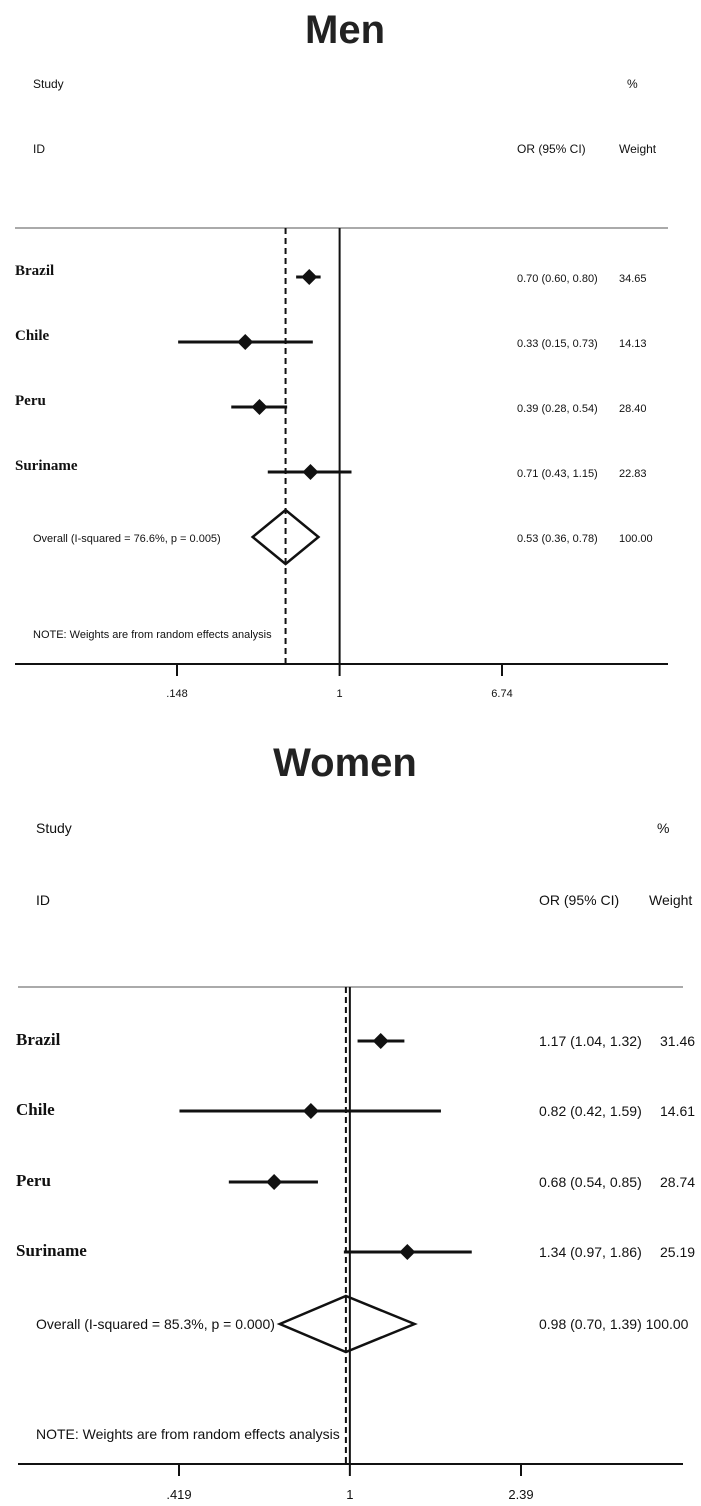 This screenshot has width=701, height=1506. What do you see at coordinates (590, 1252) in the screenshot?
I see `or-ci-text: 1.34 (0.97, 1.86)` at bounding box center [590, 1252].